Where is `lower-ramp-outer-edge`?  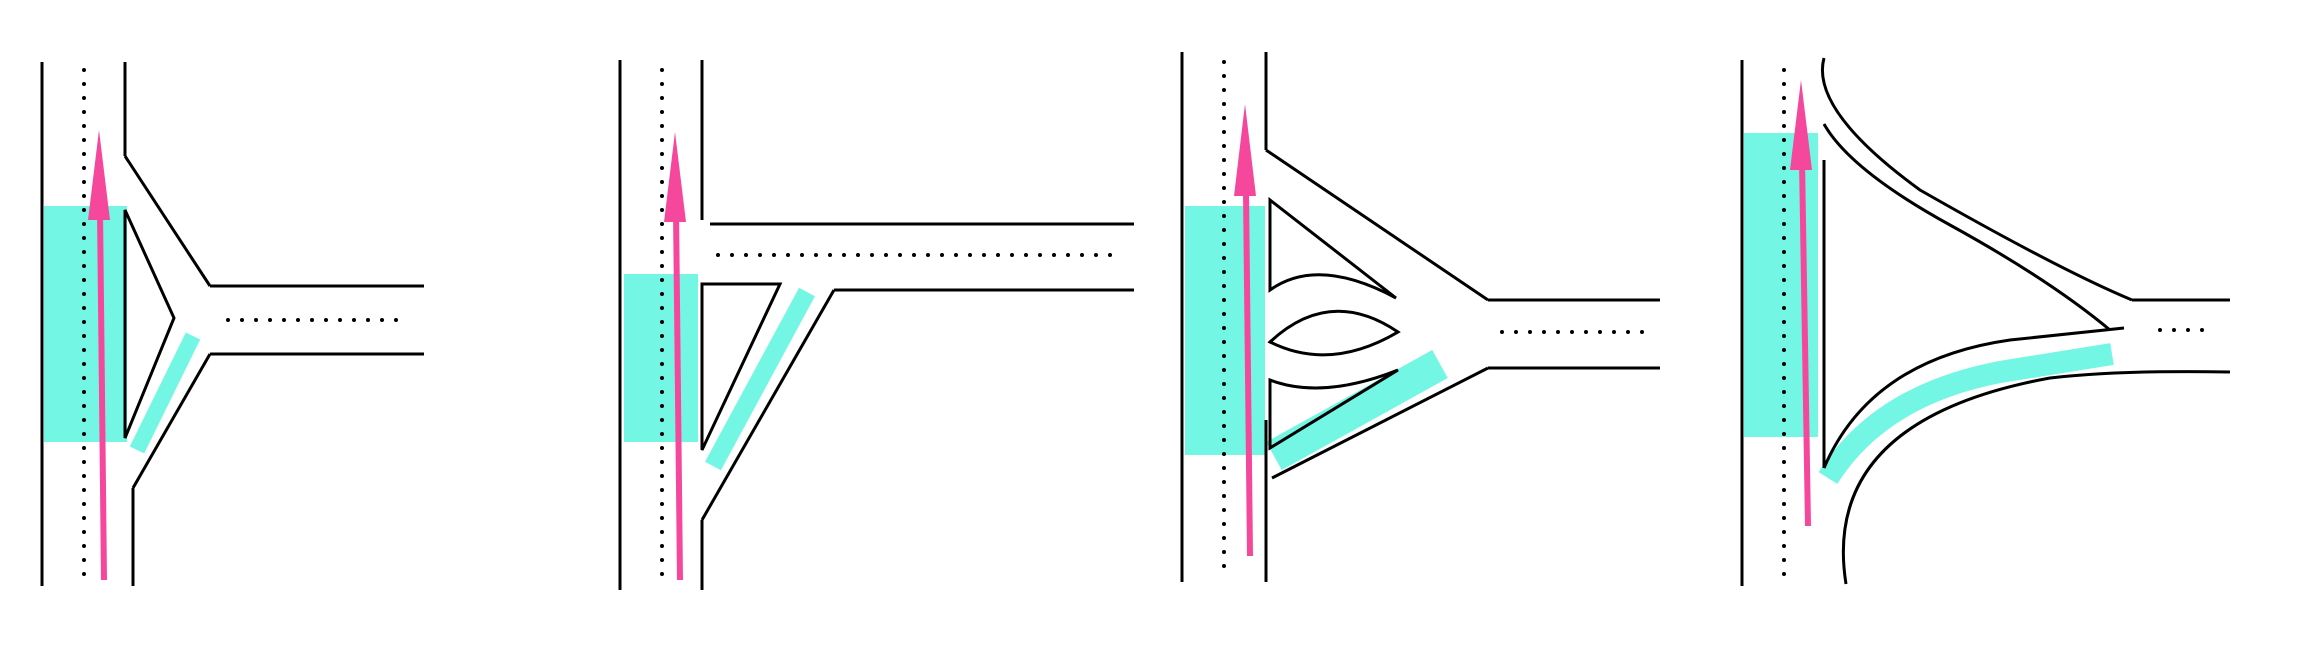
lower-ramp-outer-edge is located at coordinates (2036, 477).